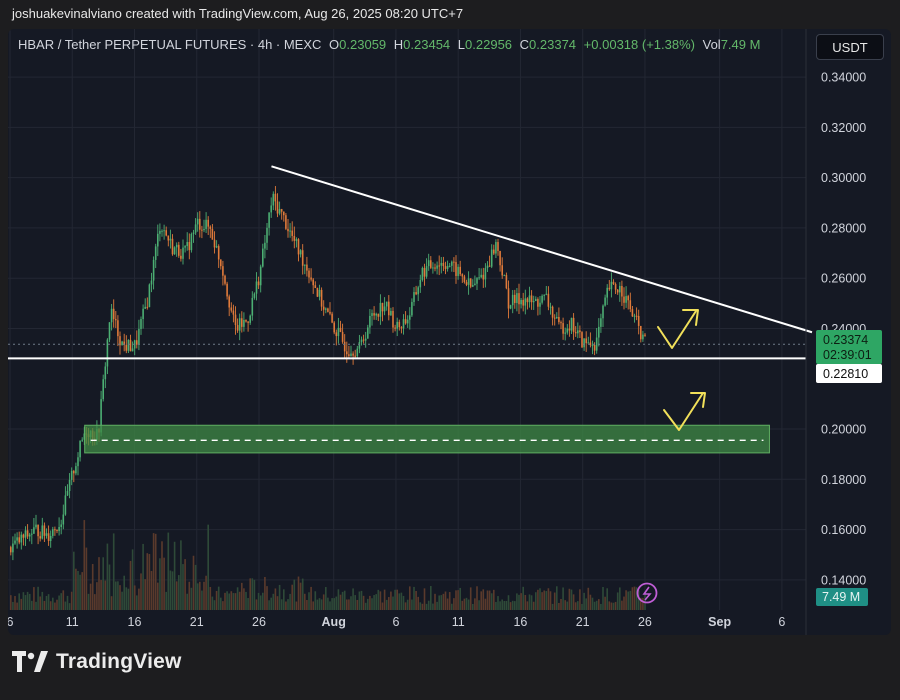 The width and height of the screenshot is (900, 700). Describe the element at coordinates (11, 622) in the screenshot. I see `x-tick-label: 6` at that location.